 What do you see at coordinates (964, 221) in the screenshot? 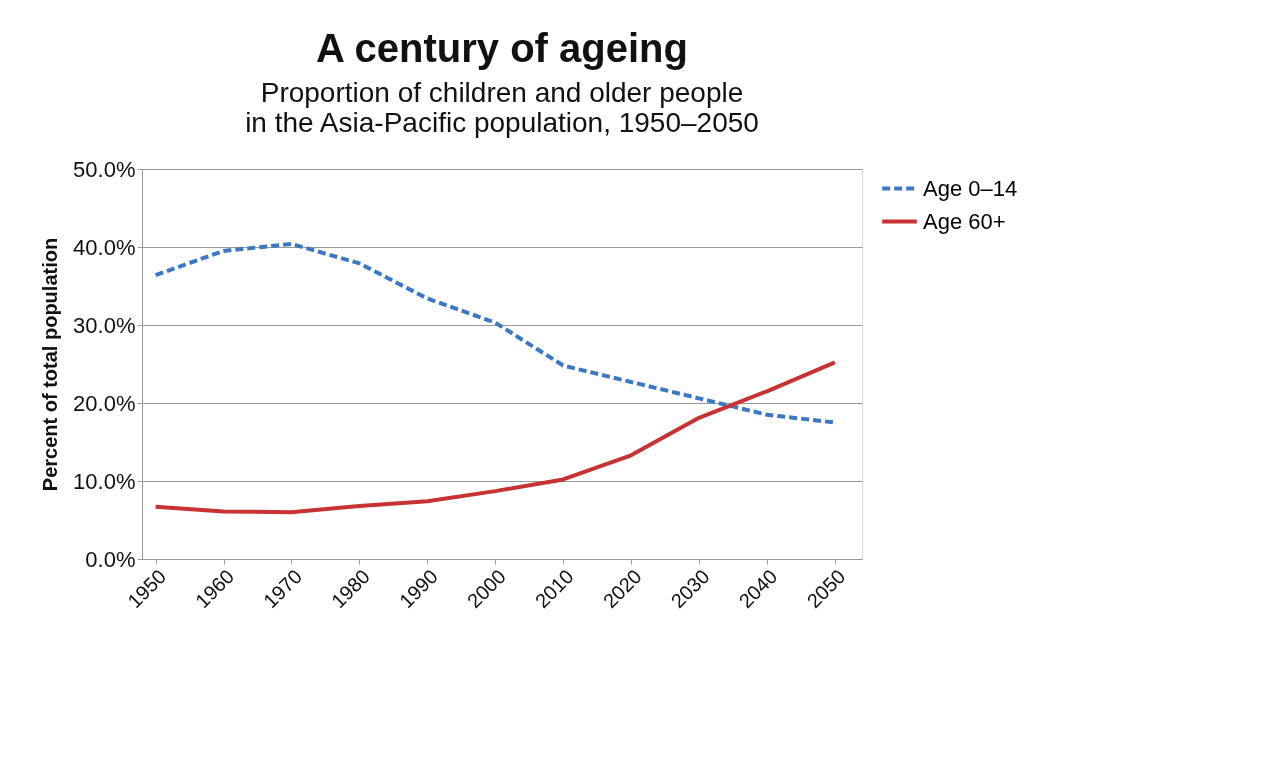
I see `legend-label: Age 60+` at bounding box center [964, 221].